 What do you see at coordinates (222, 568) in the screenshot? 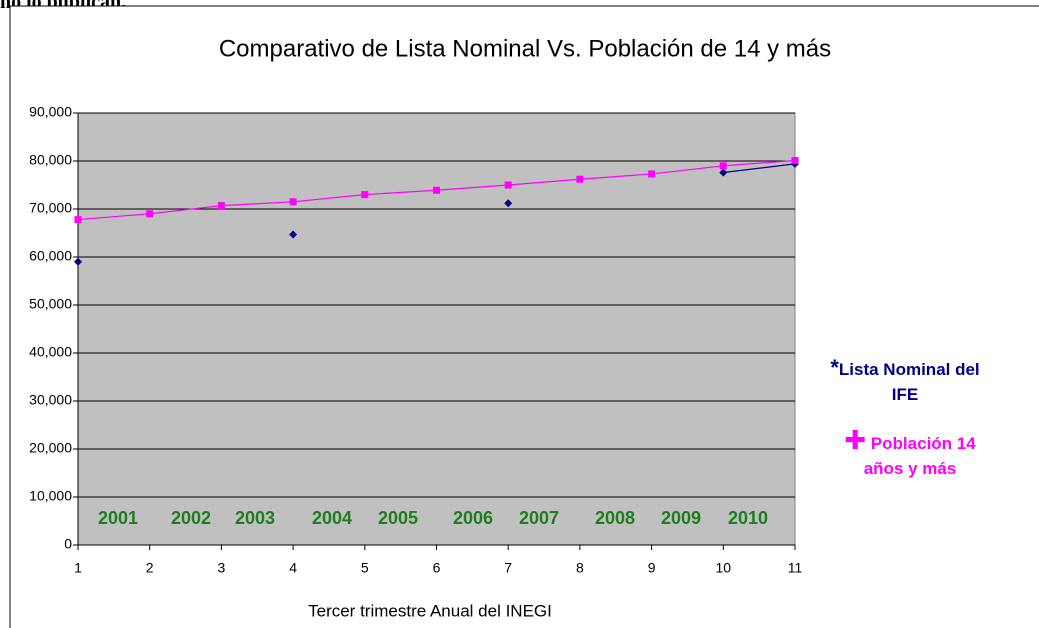
I see `x-tick-label: 3` at bounding box center [222, 568].